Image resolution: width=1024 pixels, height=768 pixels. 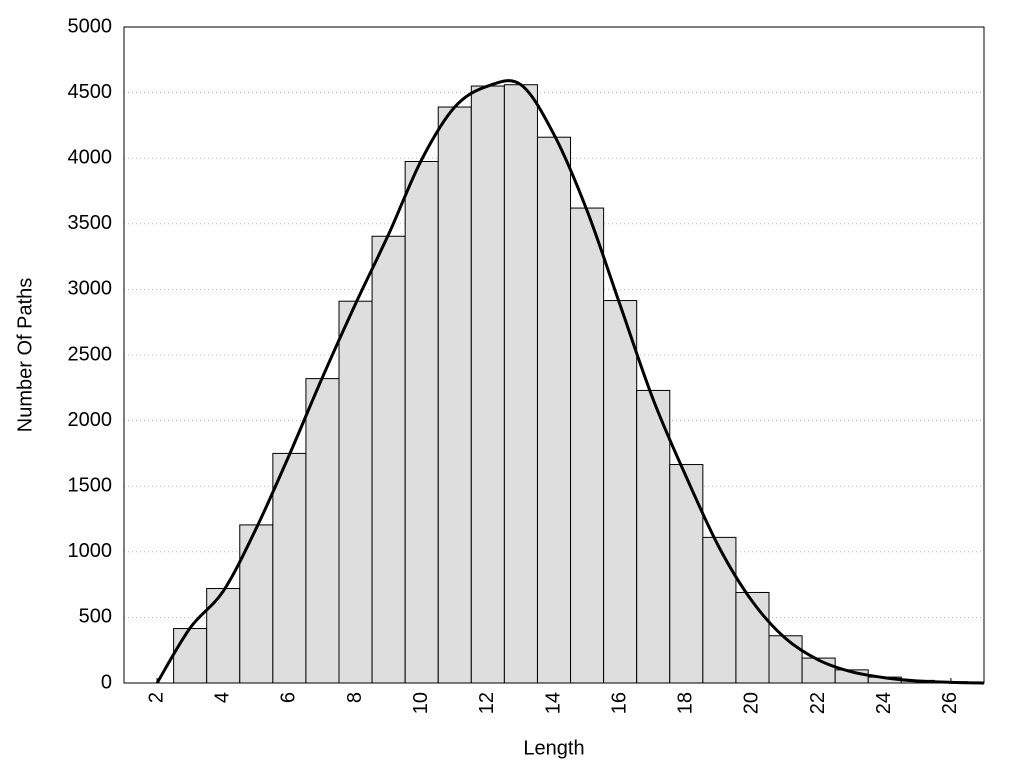 What do you see at coordinates (90, 157) in the screenshot?
I see `y-tick-label: 4000` at bounding box center [90, 157].